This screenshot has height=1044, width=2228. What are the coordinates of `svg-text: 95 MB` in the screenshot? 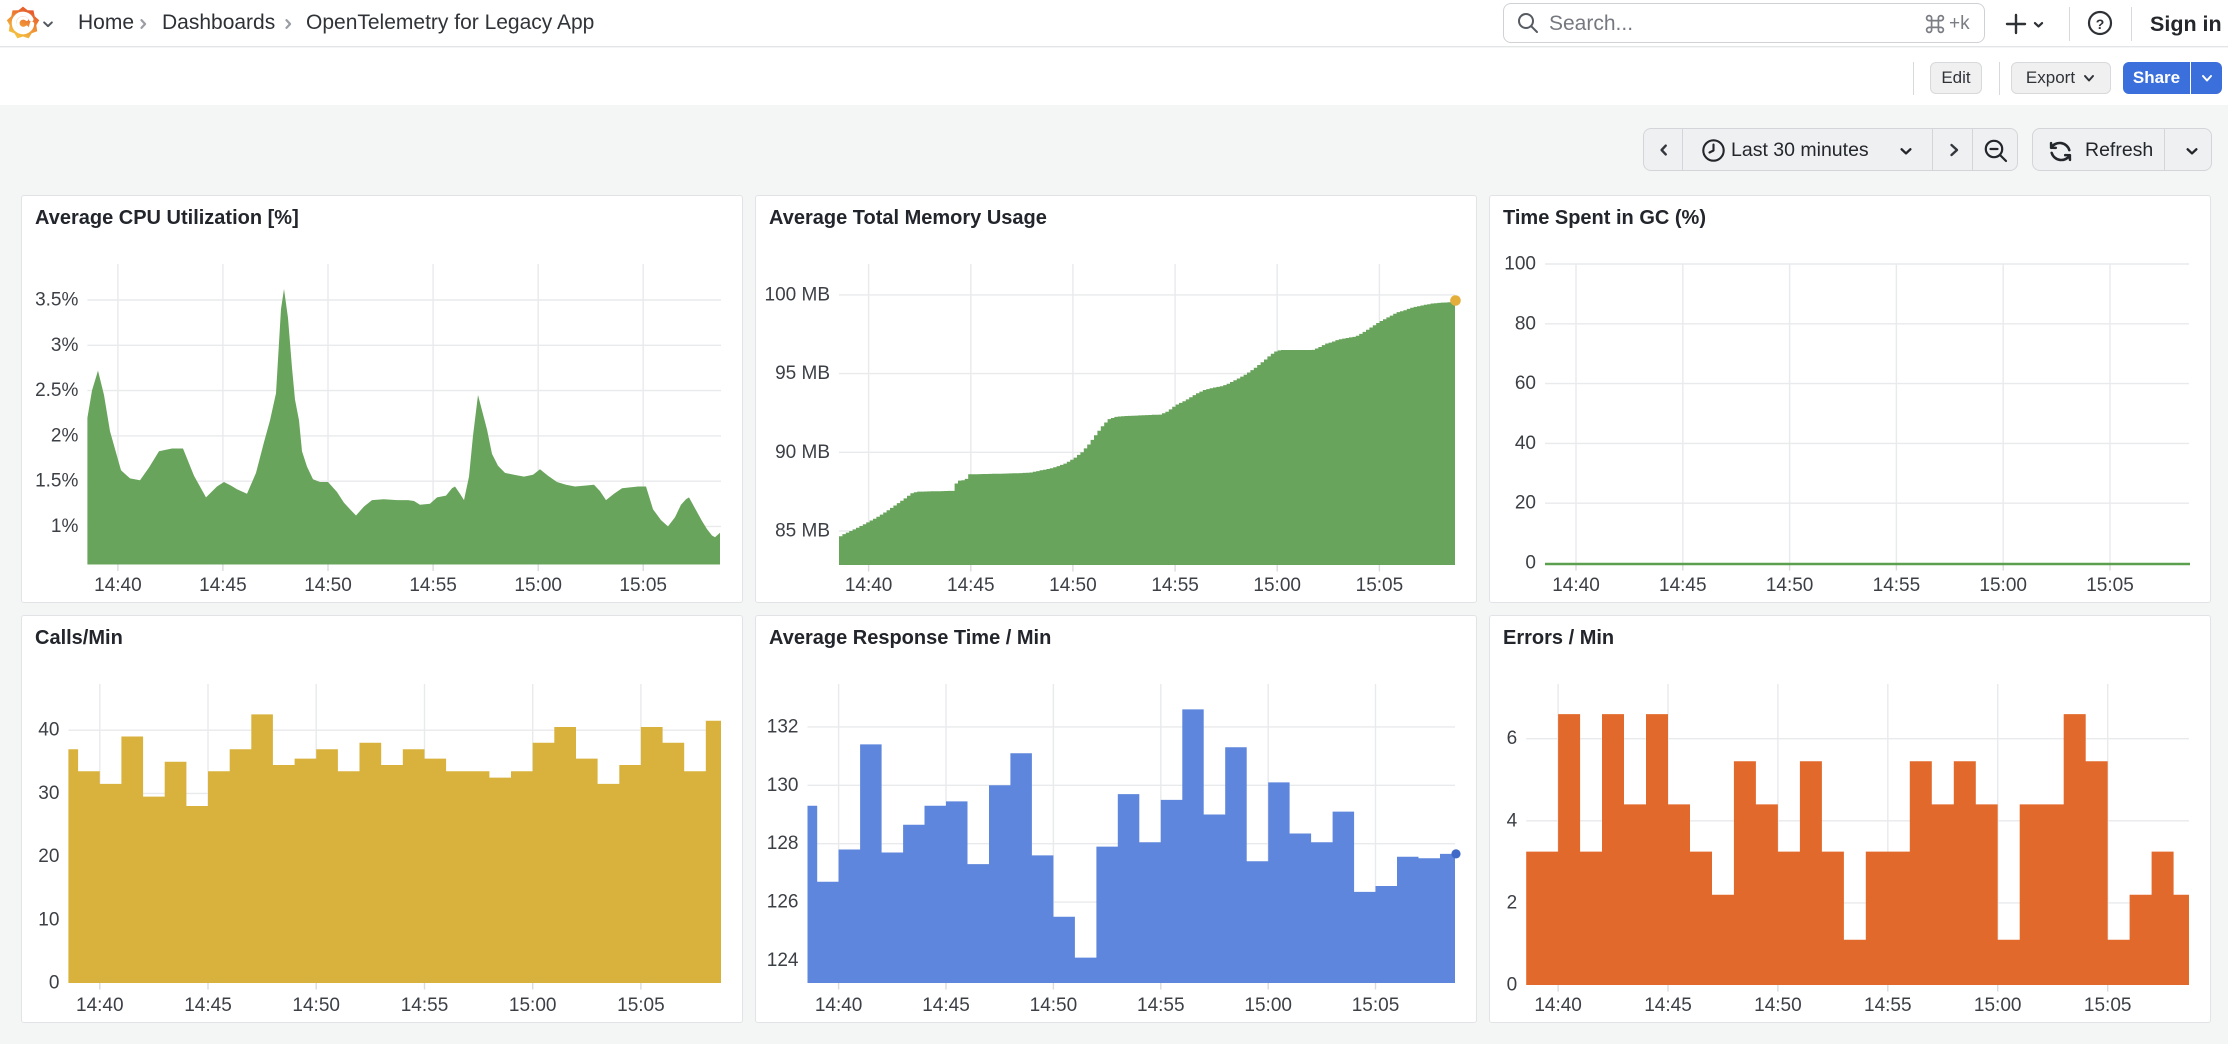 It's located at (802, 373).